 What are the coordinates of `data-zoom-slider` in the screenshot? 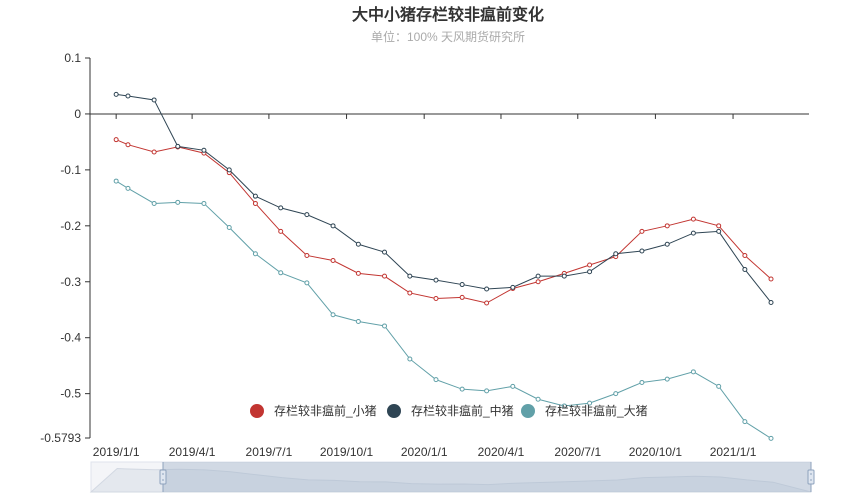 It's located at (452, 477).